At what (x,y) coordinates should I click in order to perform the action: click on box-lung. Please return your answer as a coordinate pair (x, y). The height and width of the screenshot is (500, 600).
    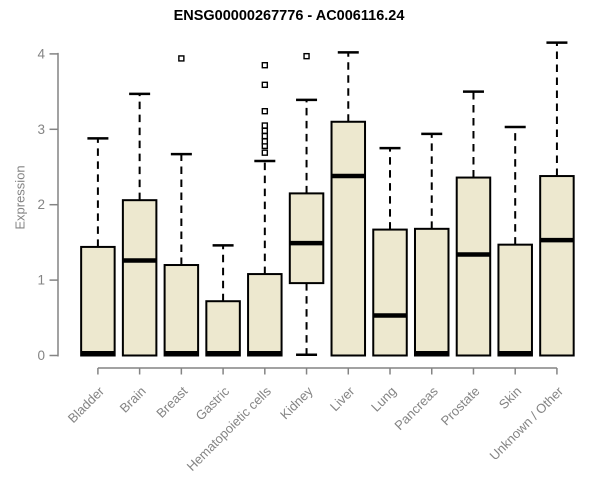
    Looking at the image, I should click on (390, 251).